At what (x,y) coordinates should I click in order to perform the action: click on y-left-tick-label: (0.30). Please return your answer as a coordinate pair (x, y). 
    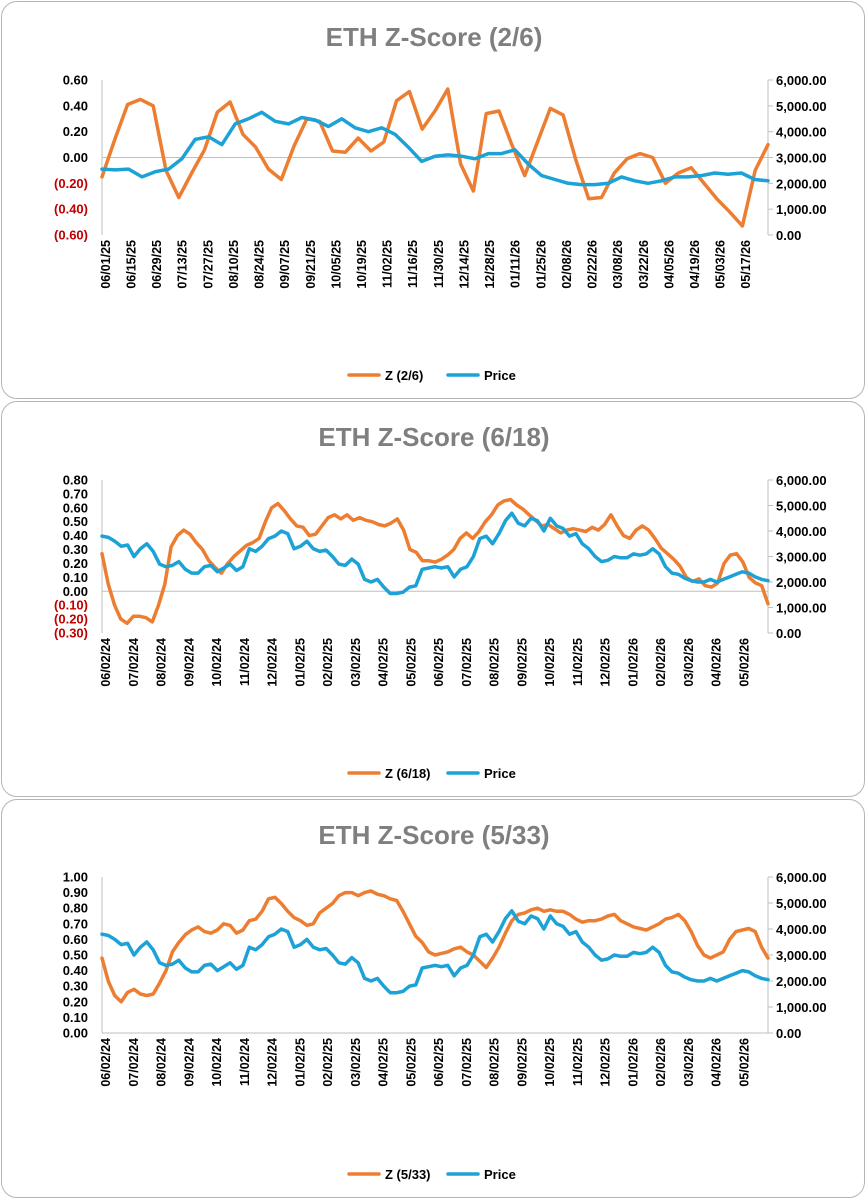
    Looking at the image, I should click on (71, 633).